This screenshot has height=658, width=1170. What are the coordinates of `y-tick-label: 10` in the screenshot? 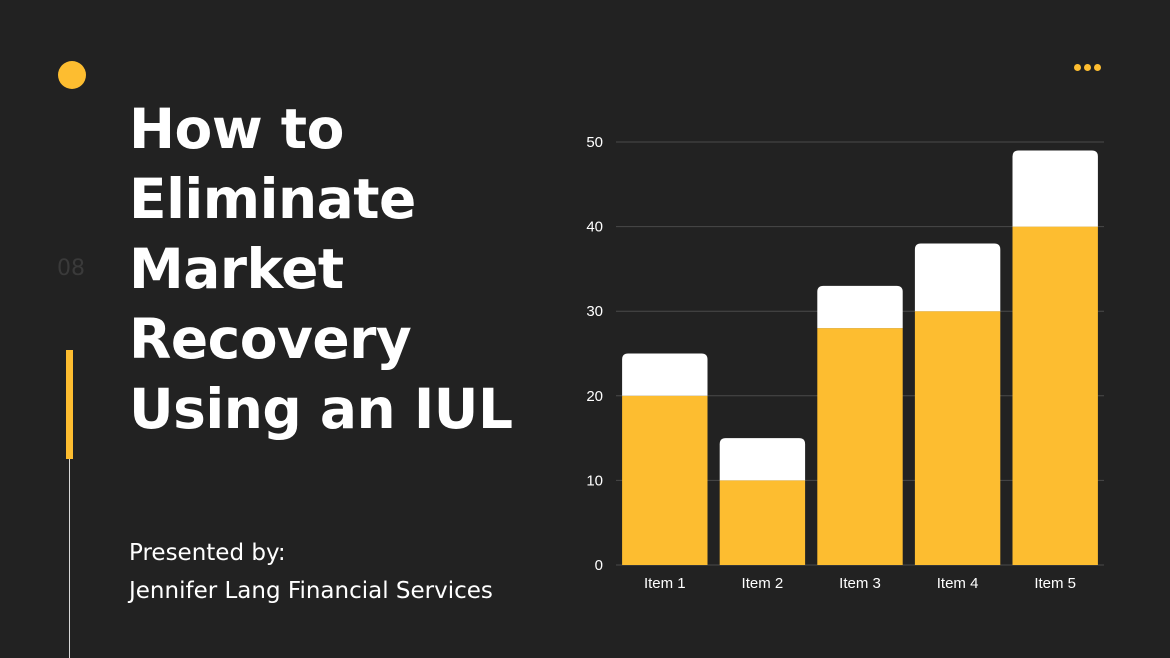 It's located at (594, 480).